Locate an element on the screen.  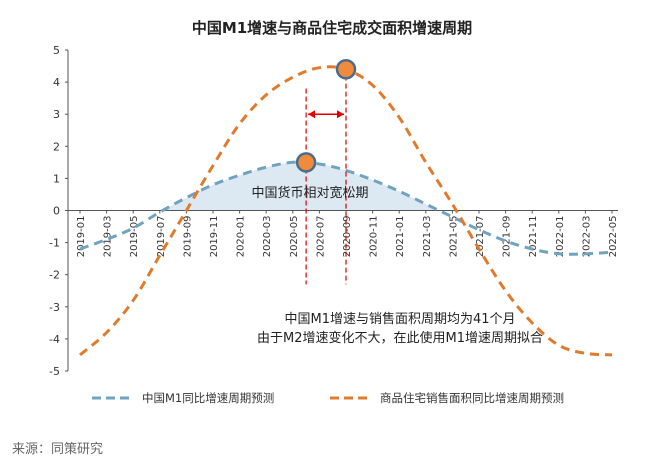
y-tick-label: -2 is located at coordinates (54, 275).